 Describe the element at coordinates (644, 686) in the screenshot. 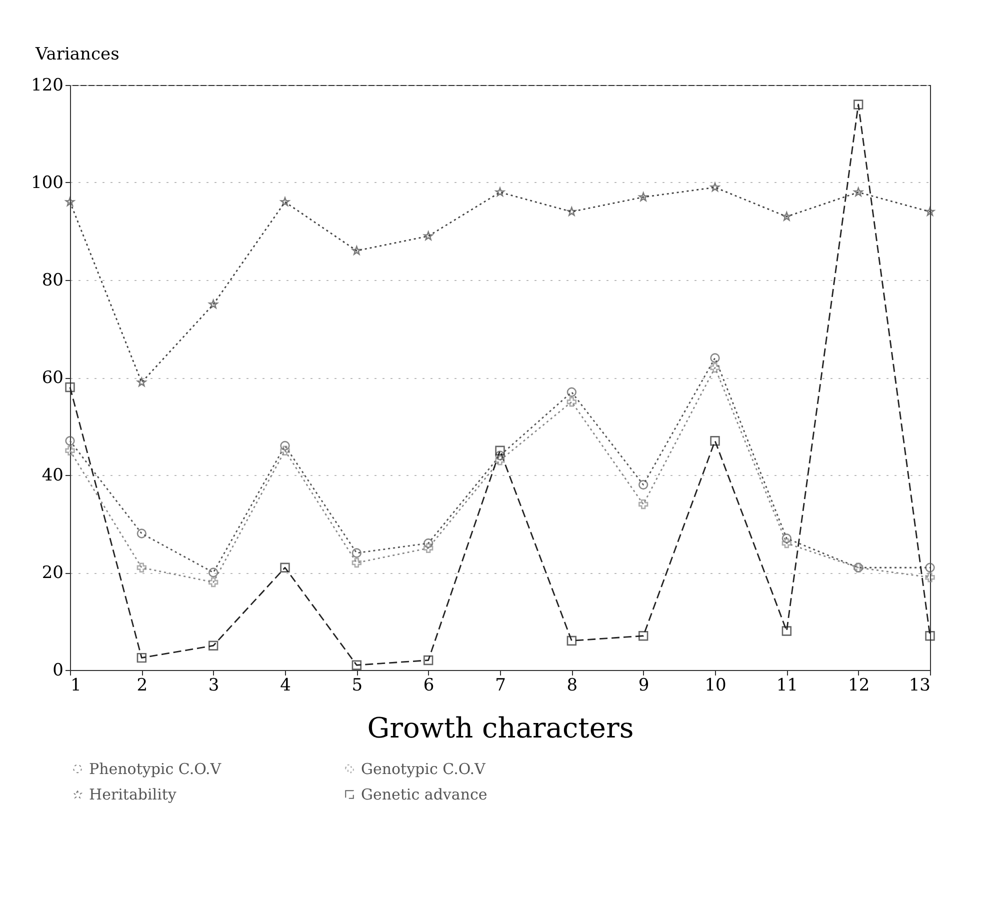

I see `x-tick-label: 9` at that location.